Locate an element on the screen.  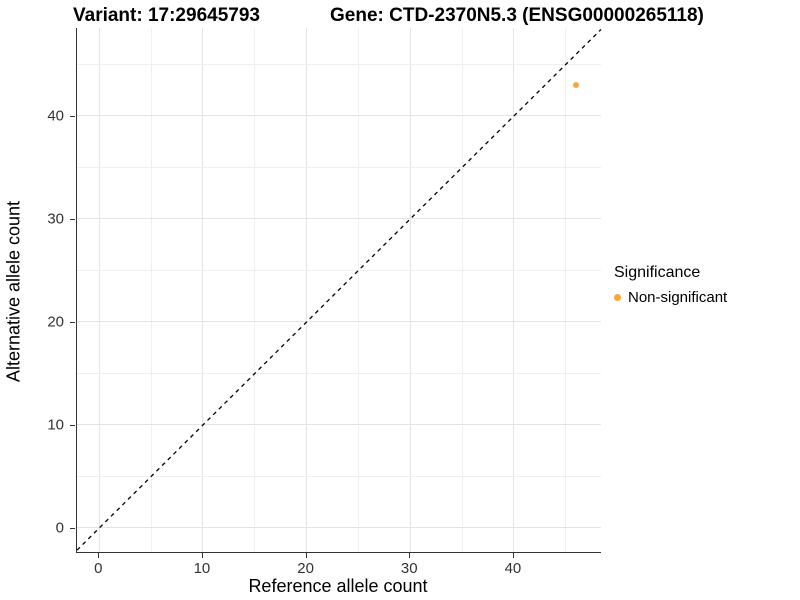
legend-title: Significance is located at coordinates (657, 272).